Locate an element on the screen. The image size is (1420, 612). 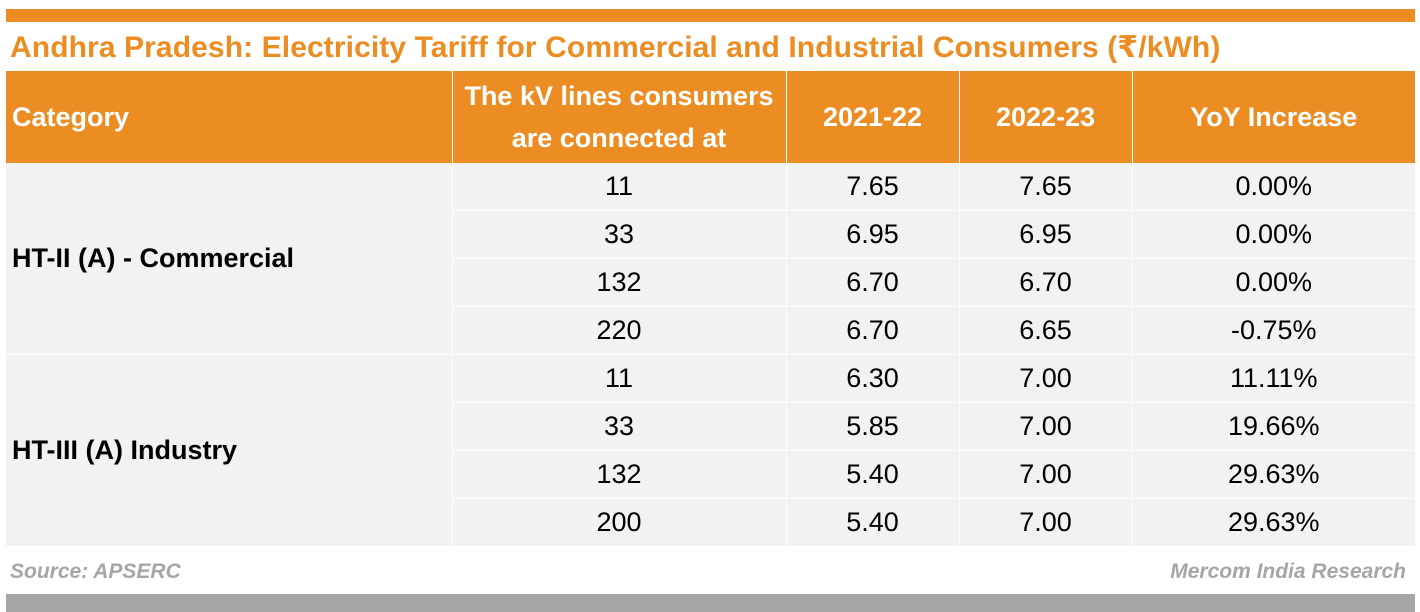
kv-cell: 220 is located at coordinates (619, 330).